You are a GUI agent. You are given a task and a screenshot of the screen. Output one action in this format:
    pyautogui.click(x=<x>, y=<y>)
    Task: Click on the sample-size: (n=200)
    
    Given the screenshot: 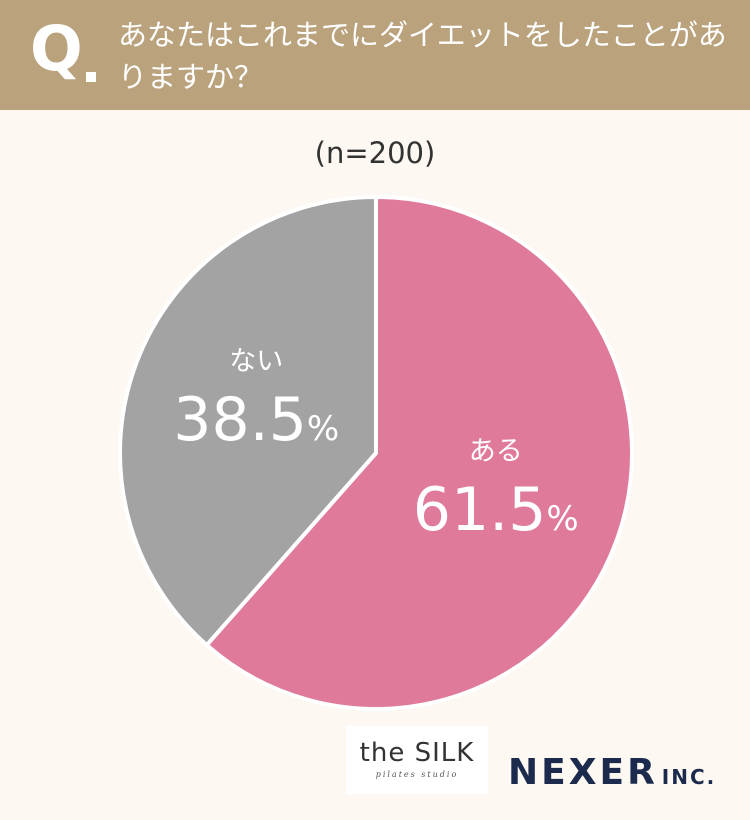 What is the action you would take?
    pyautogui.click(x=375, y=153)
    